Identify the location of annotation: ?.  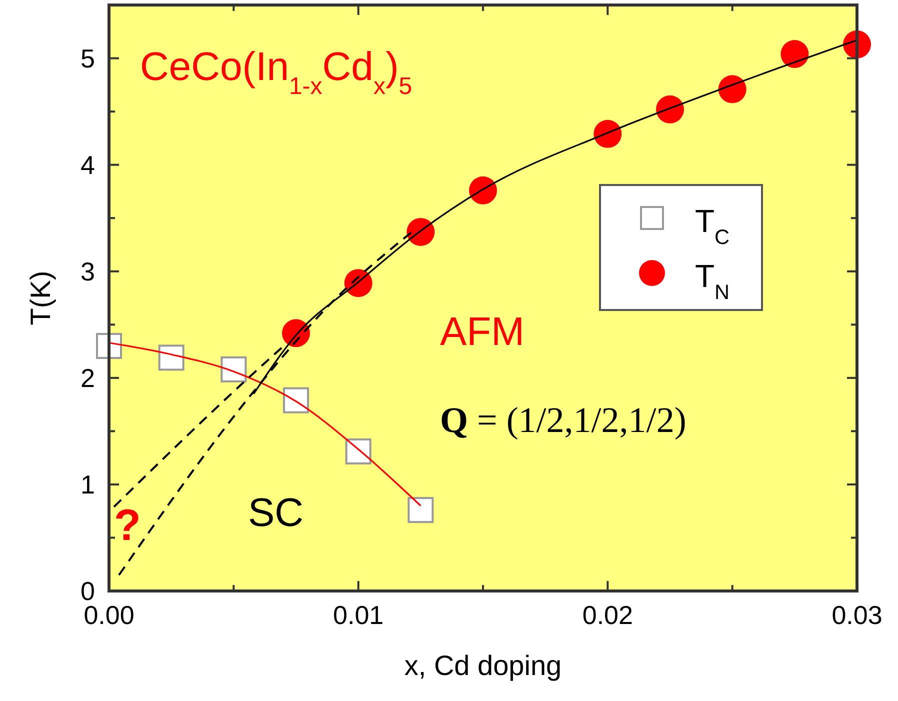
(127, 525).